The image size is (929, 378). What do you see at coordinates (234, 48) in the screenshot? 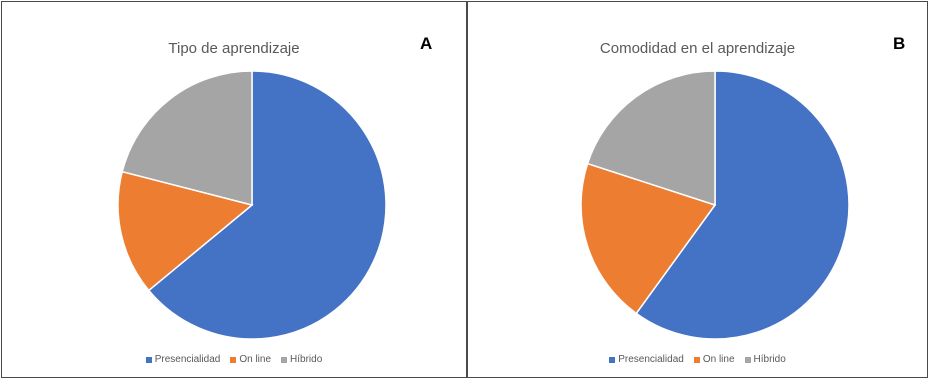
I see `chart-title: Tipo de aprendizaje` at bounding box center [234, 48].